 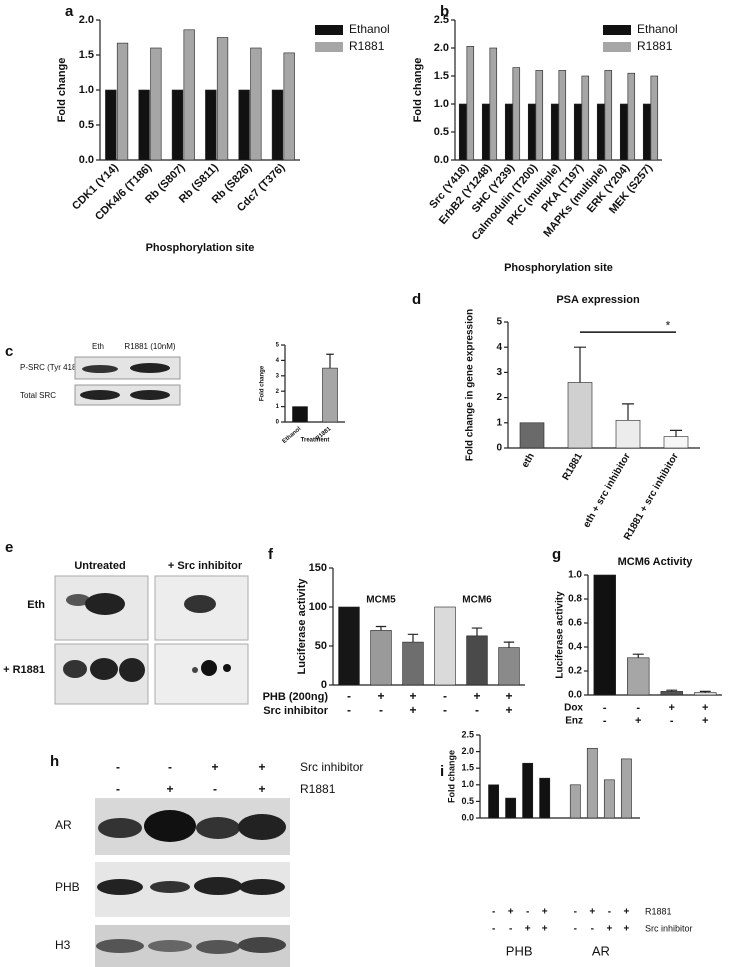 What do you see at coordinates (477, 600) in the screenshot?
I see `group-label: MCM6` at bounding box center [477, 600].